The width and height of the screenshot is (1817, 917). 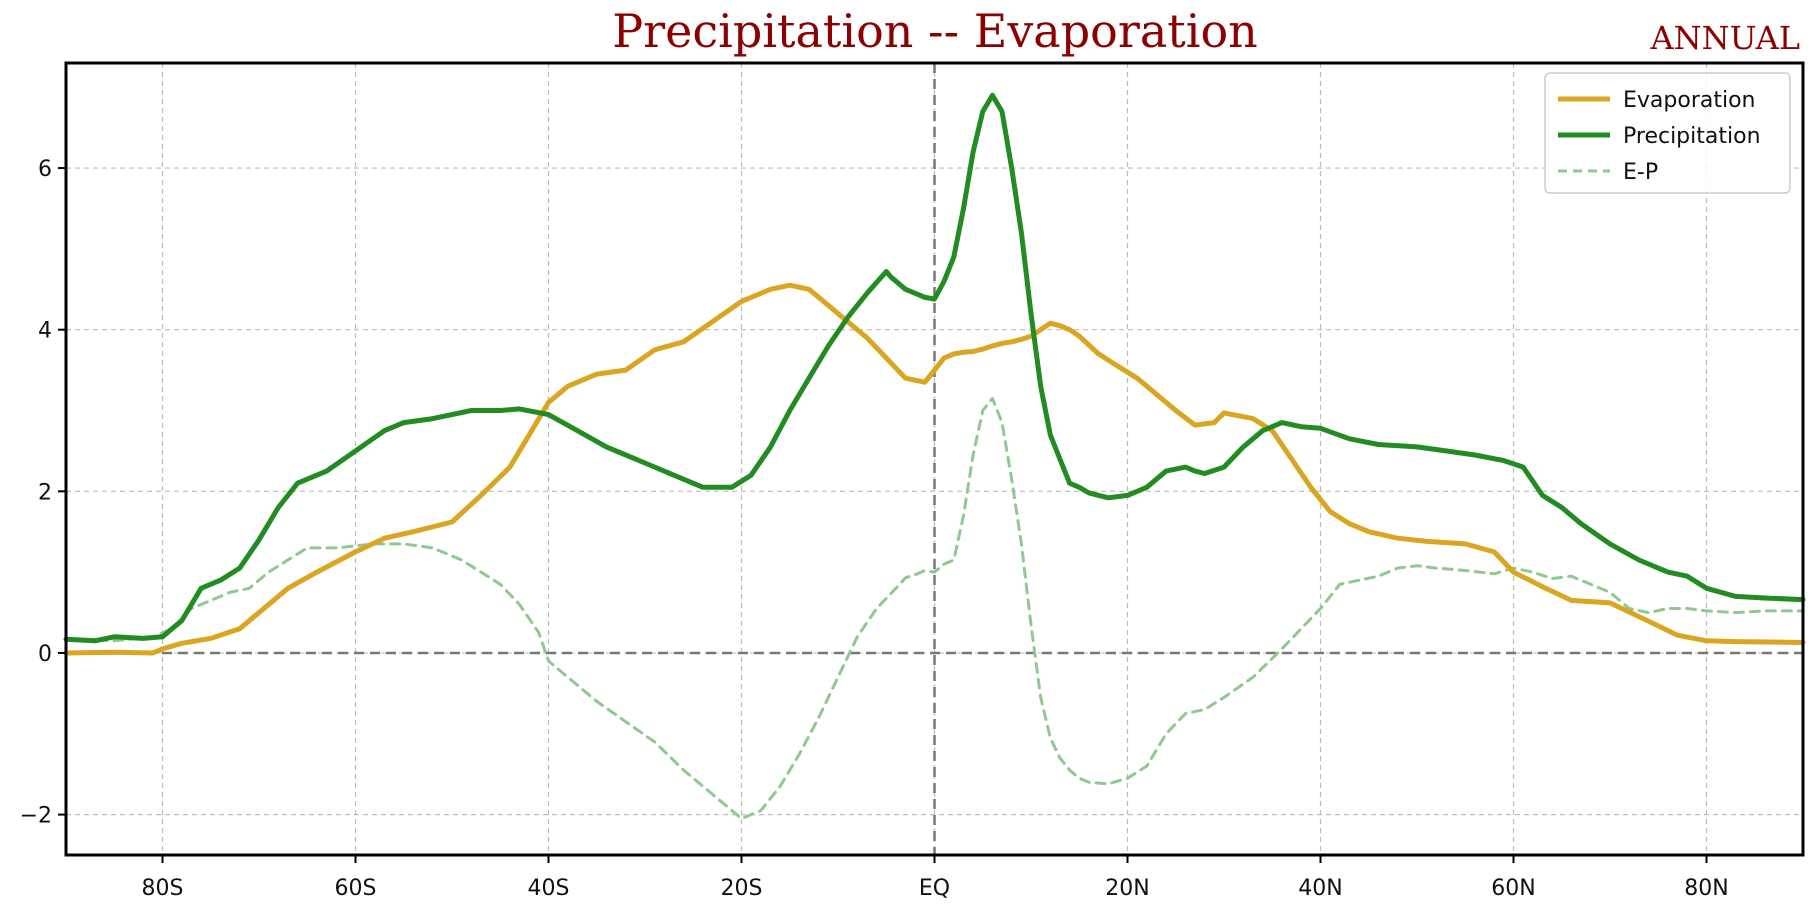 What do you see at coordinates (45, 654) in the screenshot?
I see `y-tick-label: 0` at bounding box center [45, 654].